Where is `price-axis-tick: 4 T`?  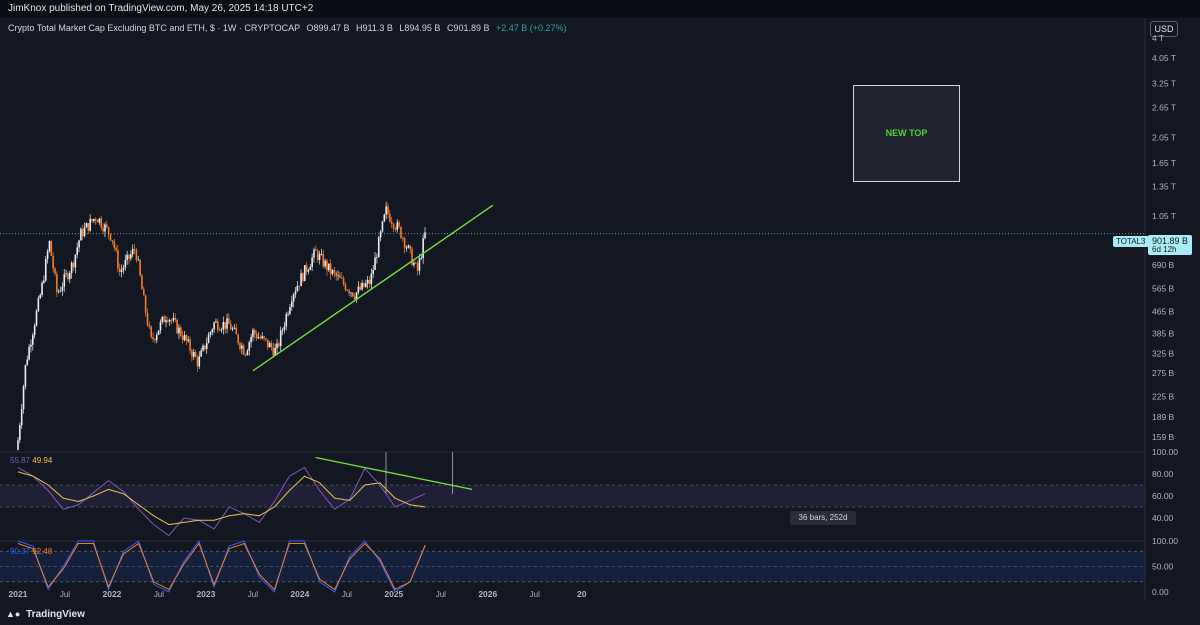
price-axis-tick: 4 T is located at coordinates (1158, 38).